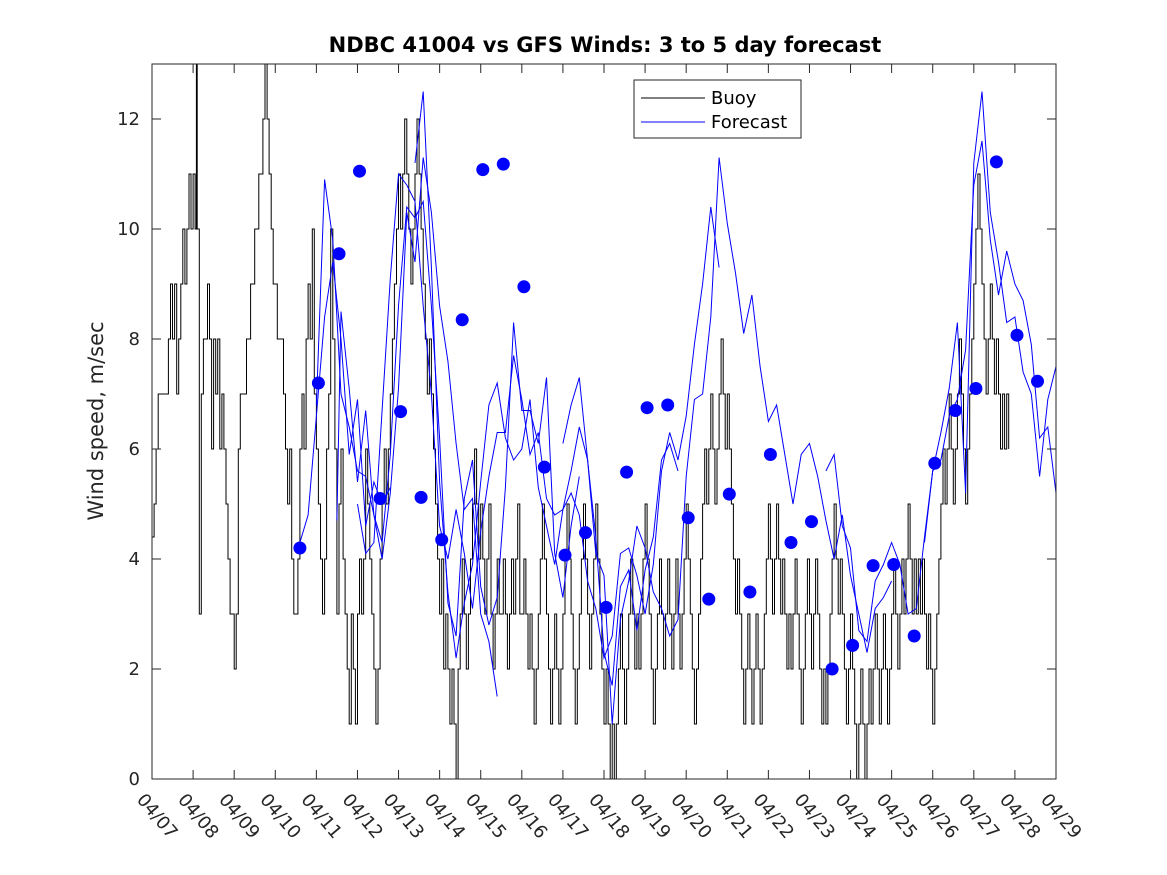 The width and height of the screenshot is (1167, 875). What do you see at coordinates (134, 779) in the screenshot?
I see `y-tick-label: 0` at bounding box center [134, 779].